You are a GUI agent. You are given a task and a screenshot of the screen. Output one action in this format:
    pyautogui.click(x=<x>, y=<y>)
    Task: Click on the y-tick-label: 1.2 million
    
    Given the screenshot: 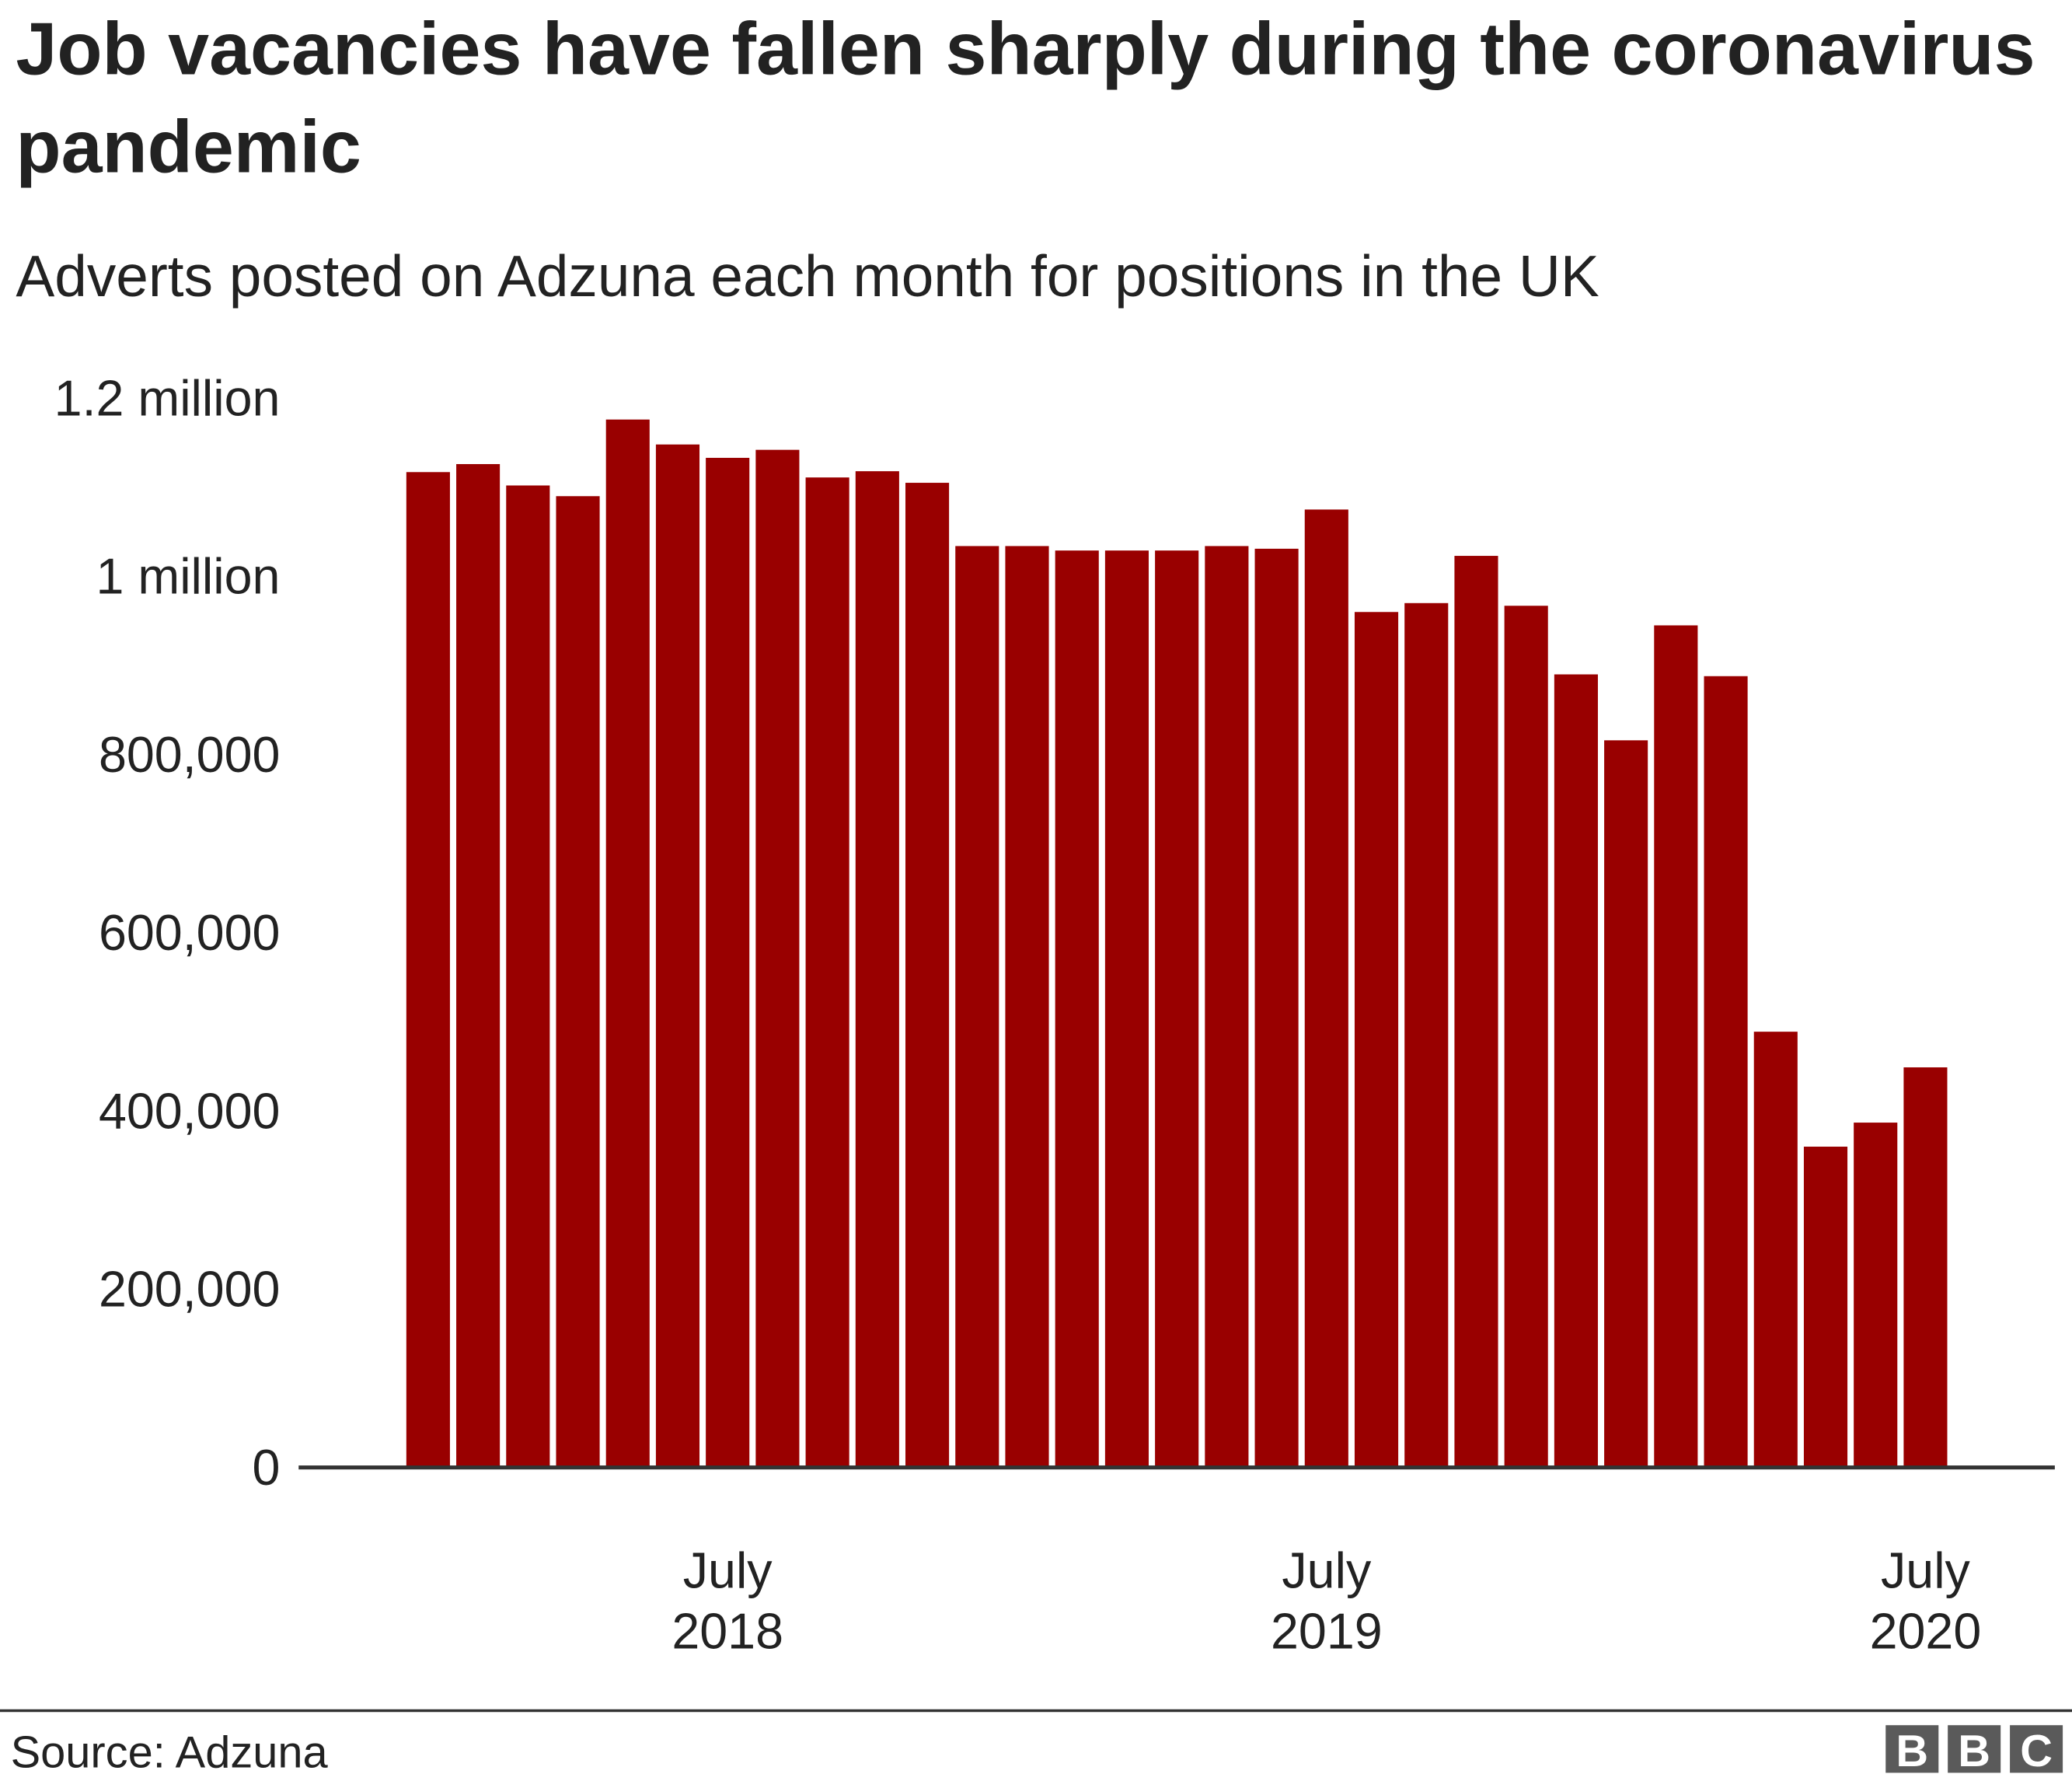 What is the action you would take?
    pyautogui.click(x=167, y=398)
    